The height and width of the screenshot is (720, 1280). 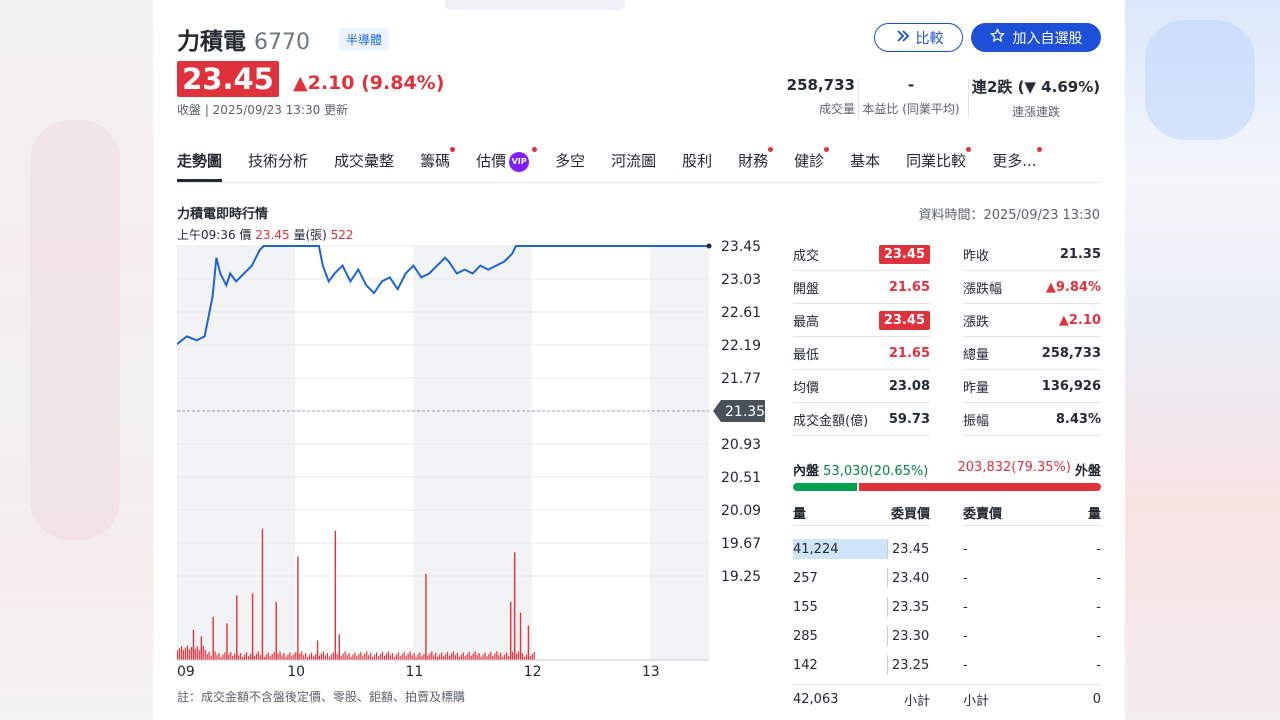 I want to click on quote-row: 開盤 21.65 漲跌幅 ▲9.84%, so click(x=947, y=287).